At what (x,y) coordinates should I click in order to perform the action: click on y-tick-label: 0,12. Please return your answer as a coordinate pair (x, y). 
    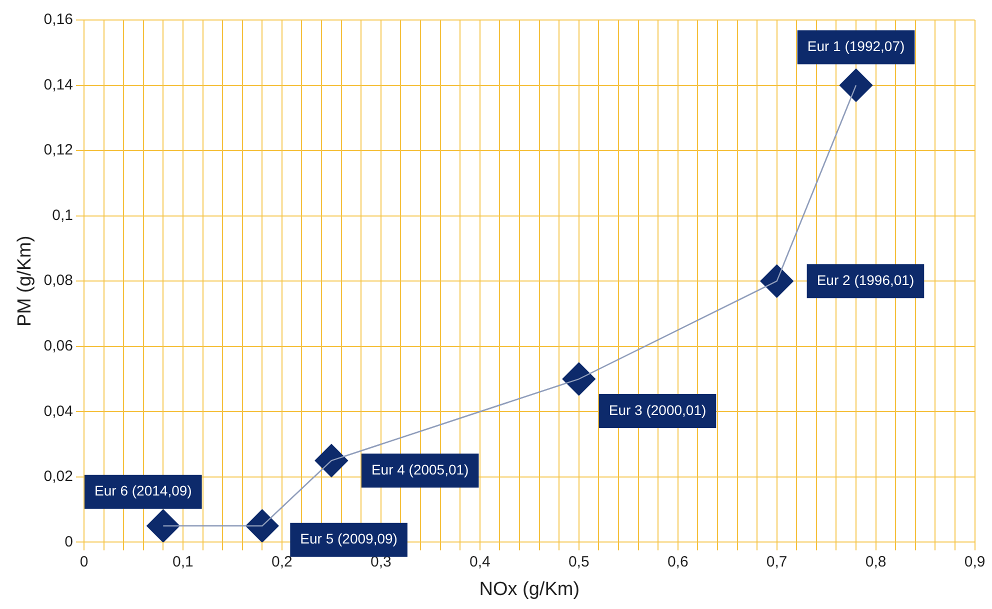
    Looking at the image, I should click on (58, 150).